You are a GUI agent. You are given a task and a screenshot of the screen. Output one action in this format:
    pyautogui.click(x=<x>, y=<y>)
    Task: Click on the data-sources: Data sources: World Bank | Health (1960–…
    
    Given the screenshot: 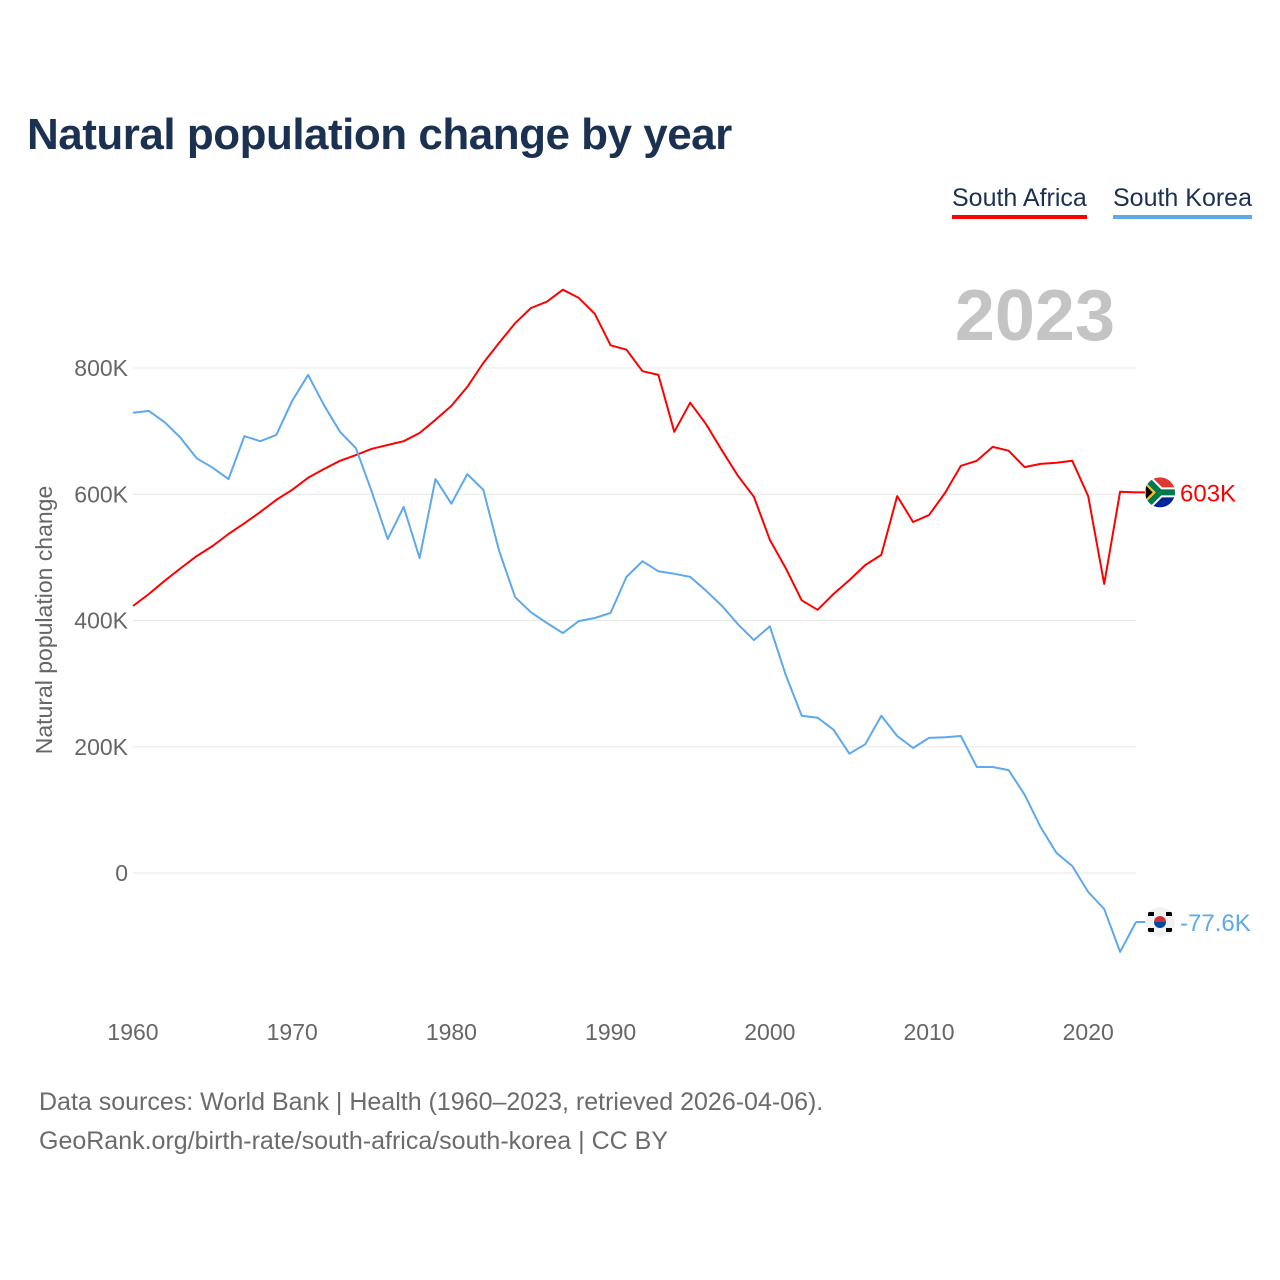 What is the action you would take?
    pyautogui.click(x=431, y=1102)
    